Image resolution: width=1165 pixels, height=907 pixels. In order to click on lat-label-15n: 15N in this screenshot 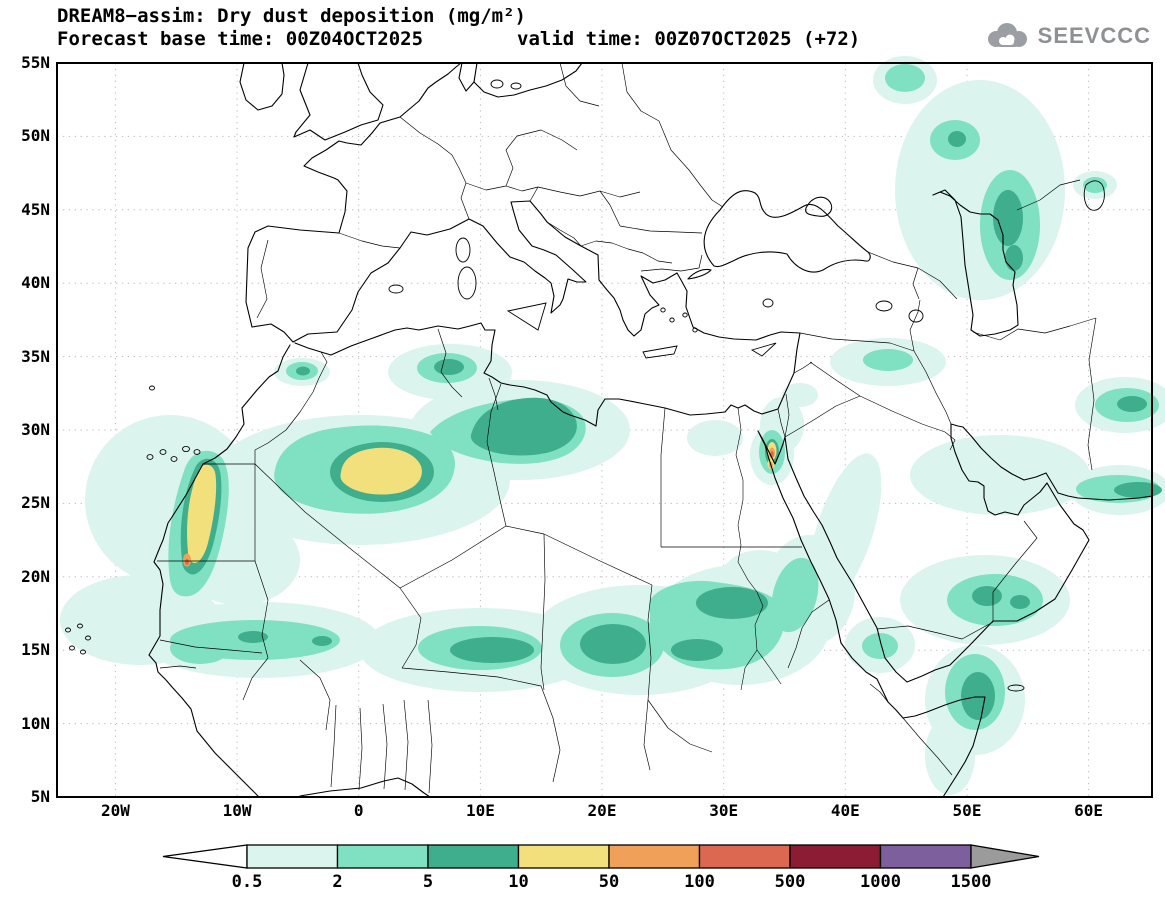, I will do `click(35, 650)`.